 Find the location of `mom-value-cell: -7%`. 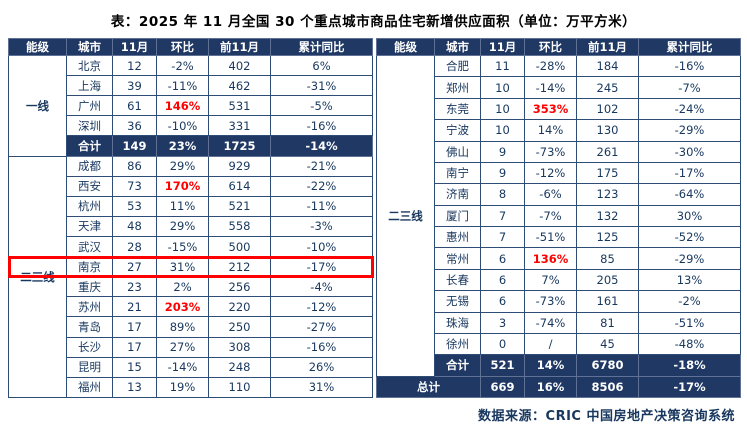

mom-value-cell: -7% is located at coordinates (550, 216).